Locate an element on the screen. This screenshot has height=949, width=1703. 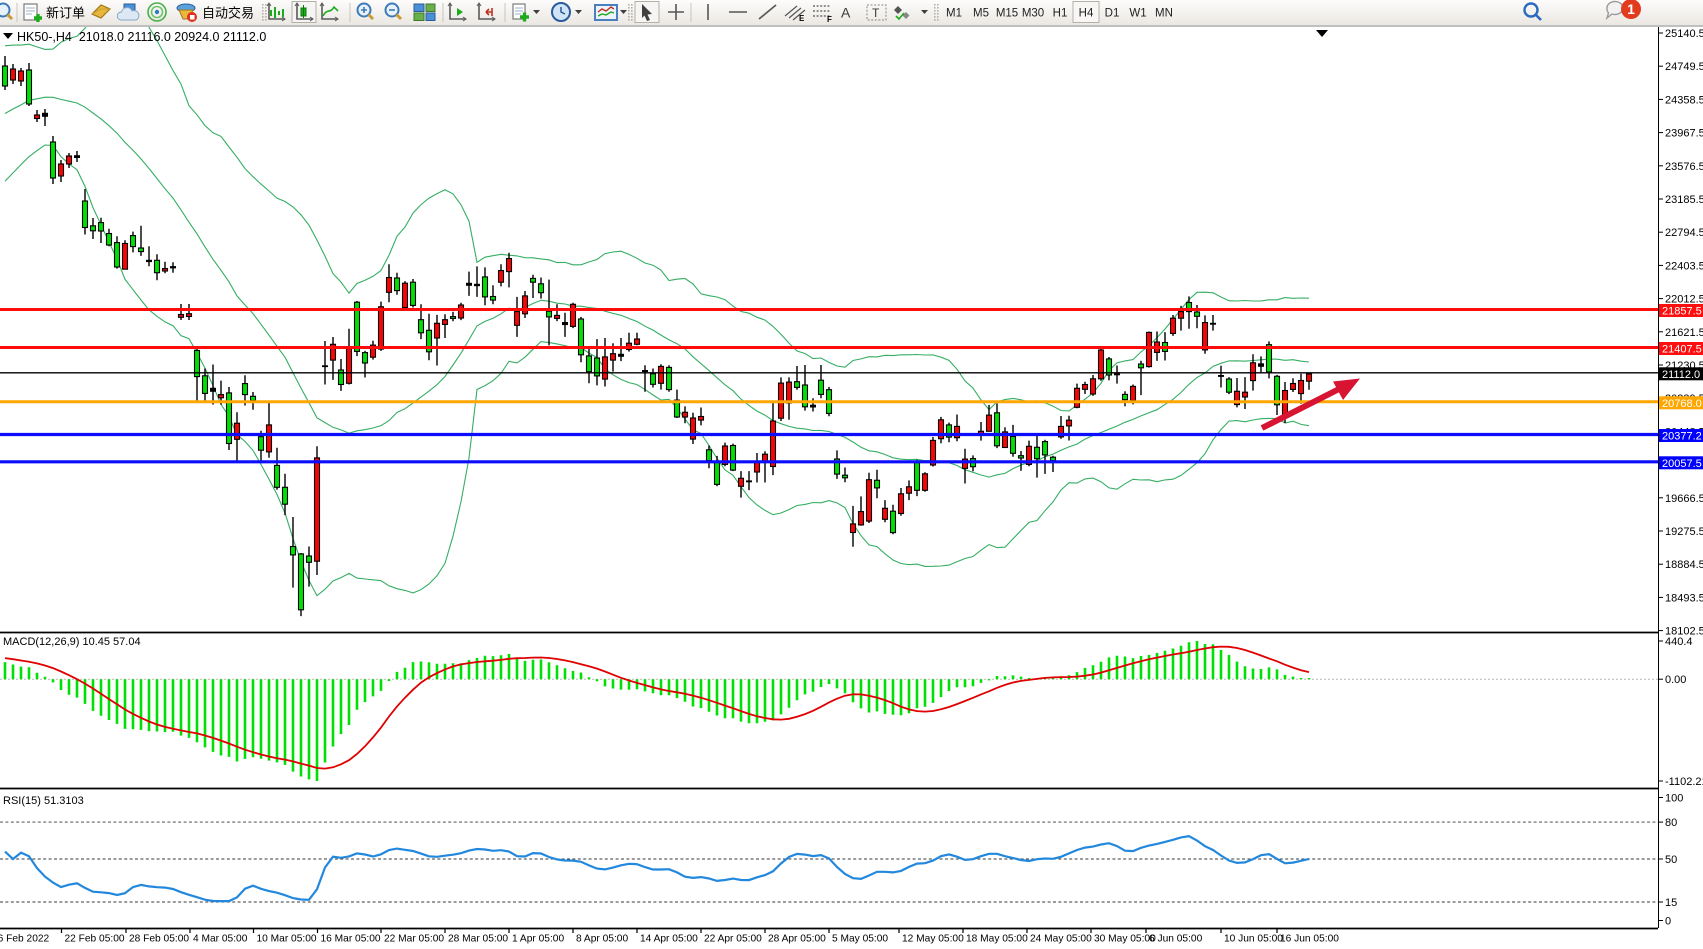
svg-text: 自动交易 is located at coordinates (228, 13).